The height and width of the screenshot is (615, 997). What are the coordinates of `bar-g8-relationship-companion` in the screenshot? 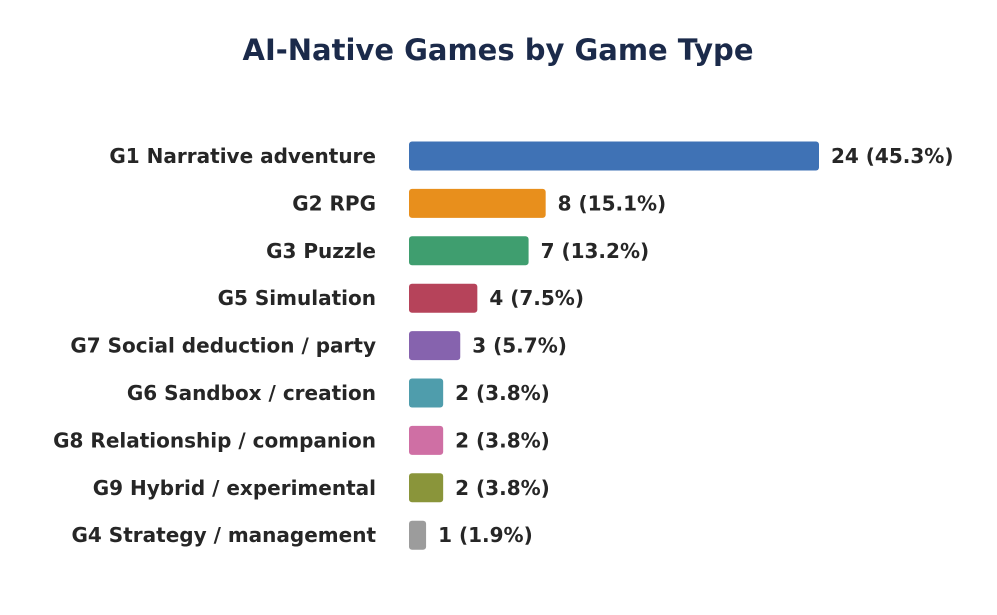 It's located at (426, 440).